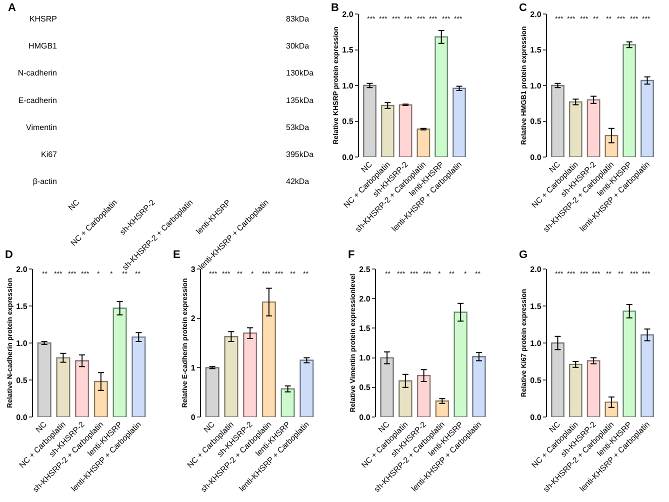 This screenshot has height=502, width=669. I want to click on chart-title: B, so click(335, 8).